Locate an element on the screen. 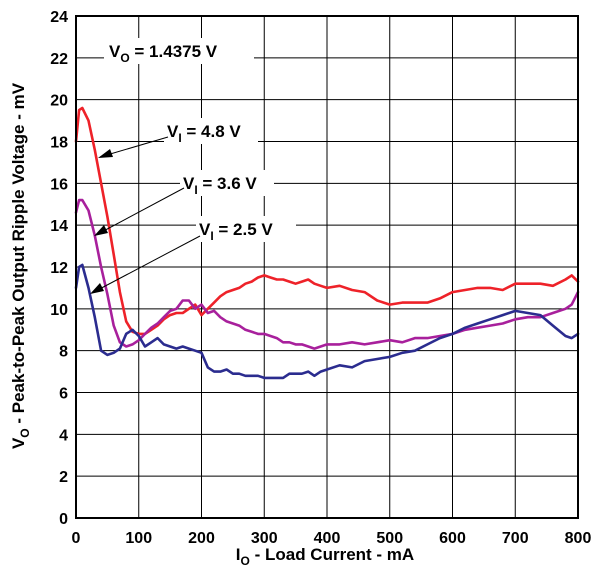  y-tick-label: 18 is located at coordinates (59, 143).